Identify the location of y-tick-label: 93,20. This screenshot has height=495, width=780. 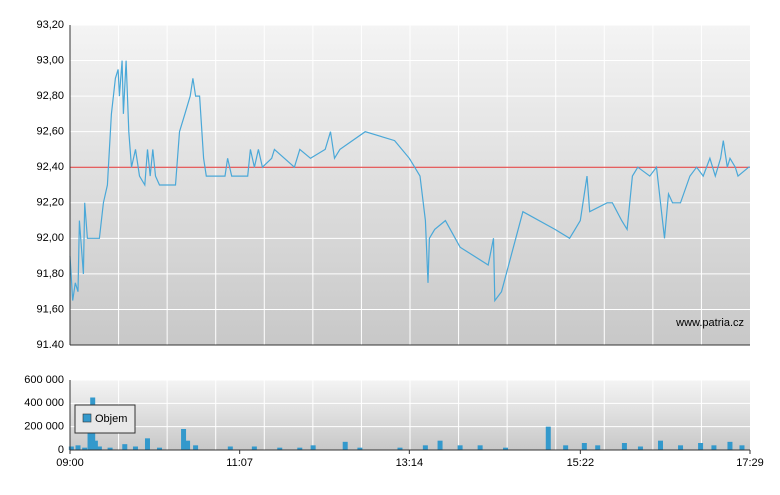
(50, 25).